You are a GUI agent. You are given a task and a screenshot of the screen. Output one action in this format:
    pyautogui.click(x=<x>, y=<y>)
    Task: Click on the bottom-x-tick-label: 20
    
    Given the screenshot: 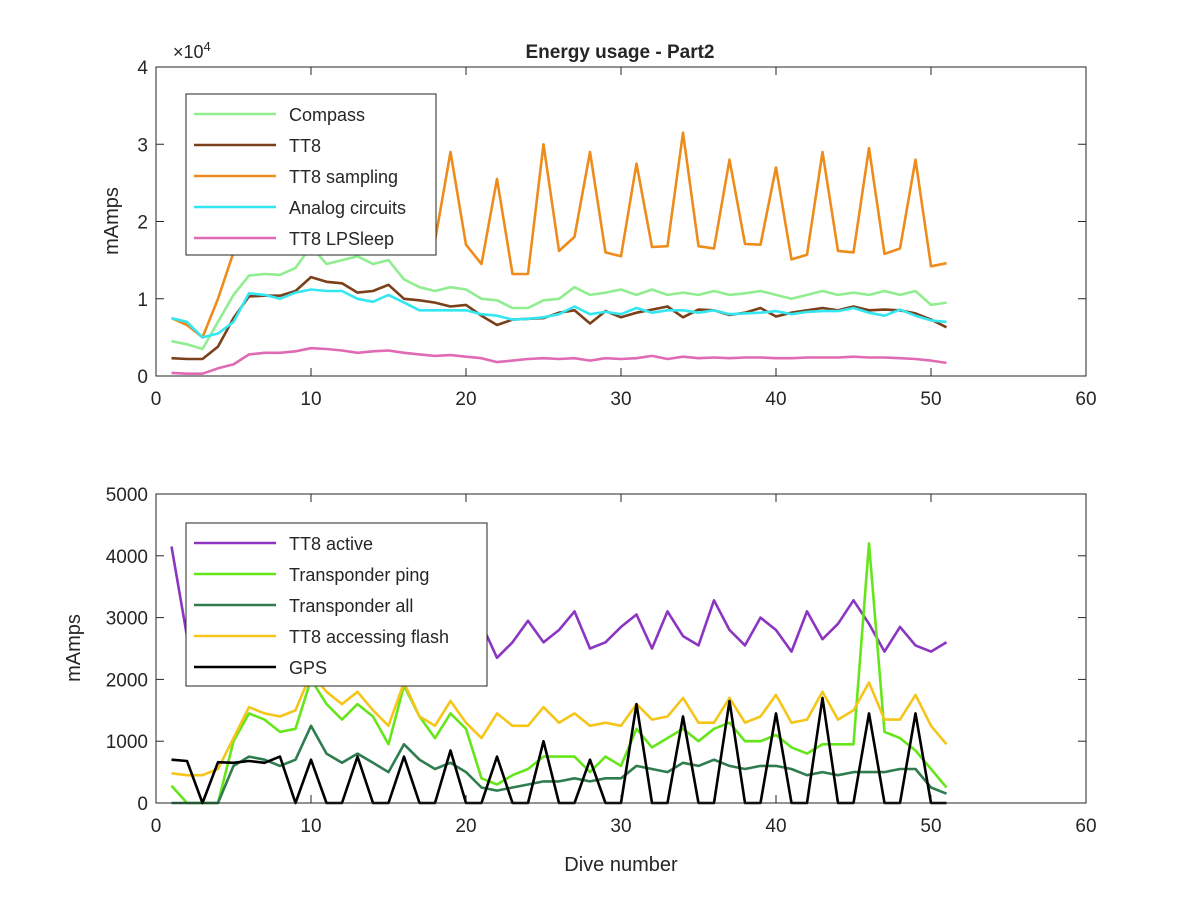 What is the action you would take?
    pyautogui.click(x=465, y=826)
    